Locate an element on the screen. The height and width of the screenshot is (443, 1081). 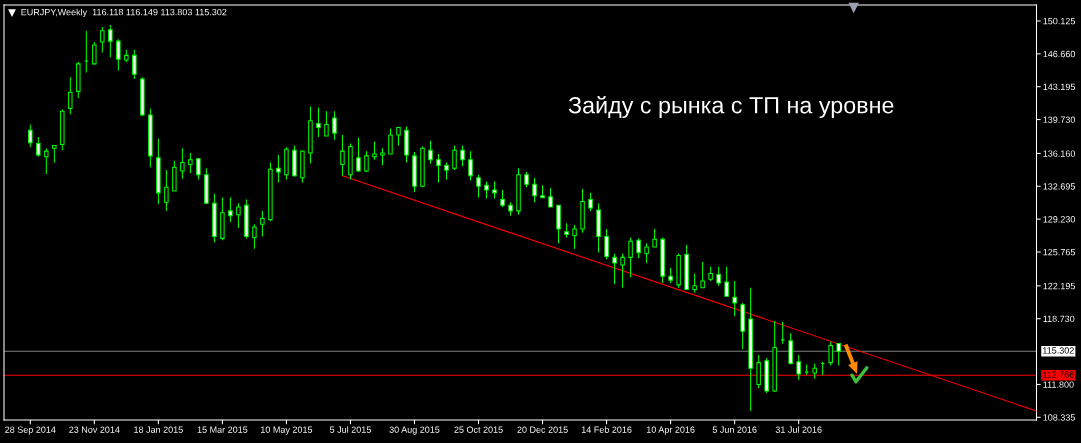
x-tick-label: 10 May 2015 is located at coordinates (287, 430).